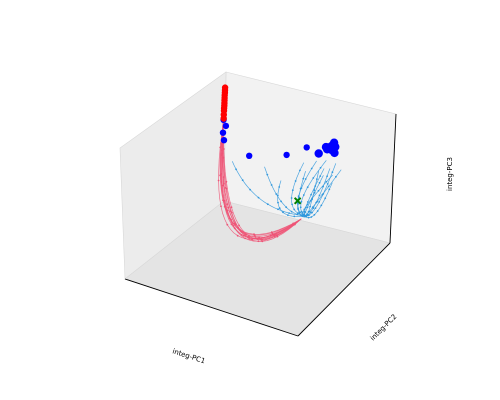  I want to click on green-x-marker, so click(297, 201).